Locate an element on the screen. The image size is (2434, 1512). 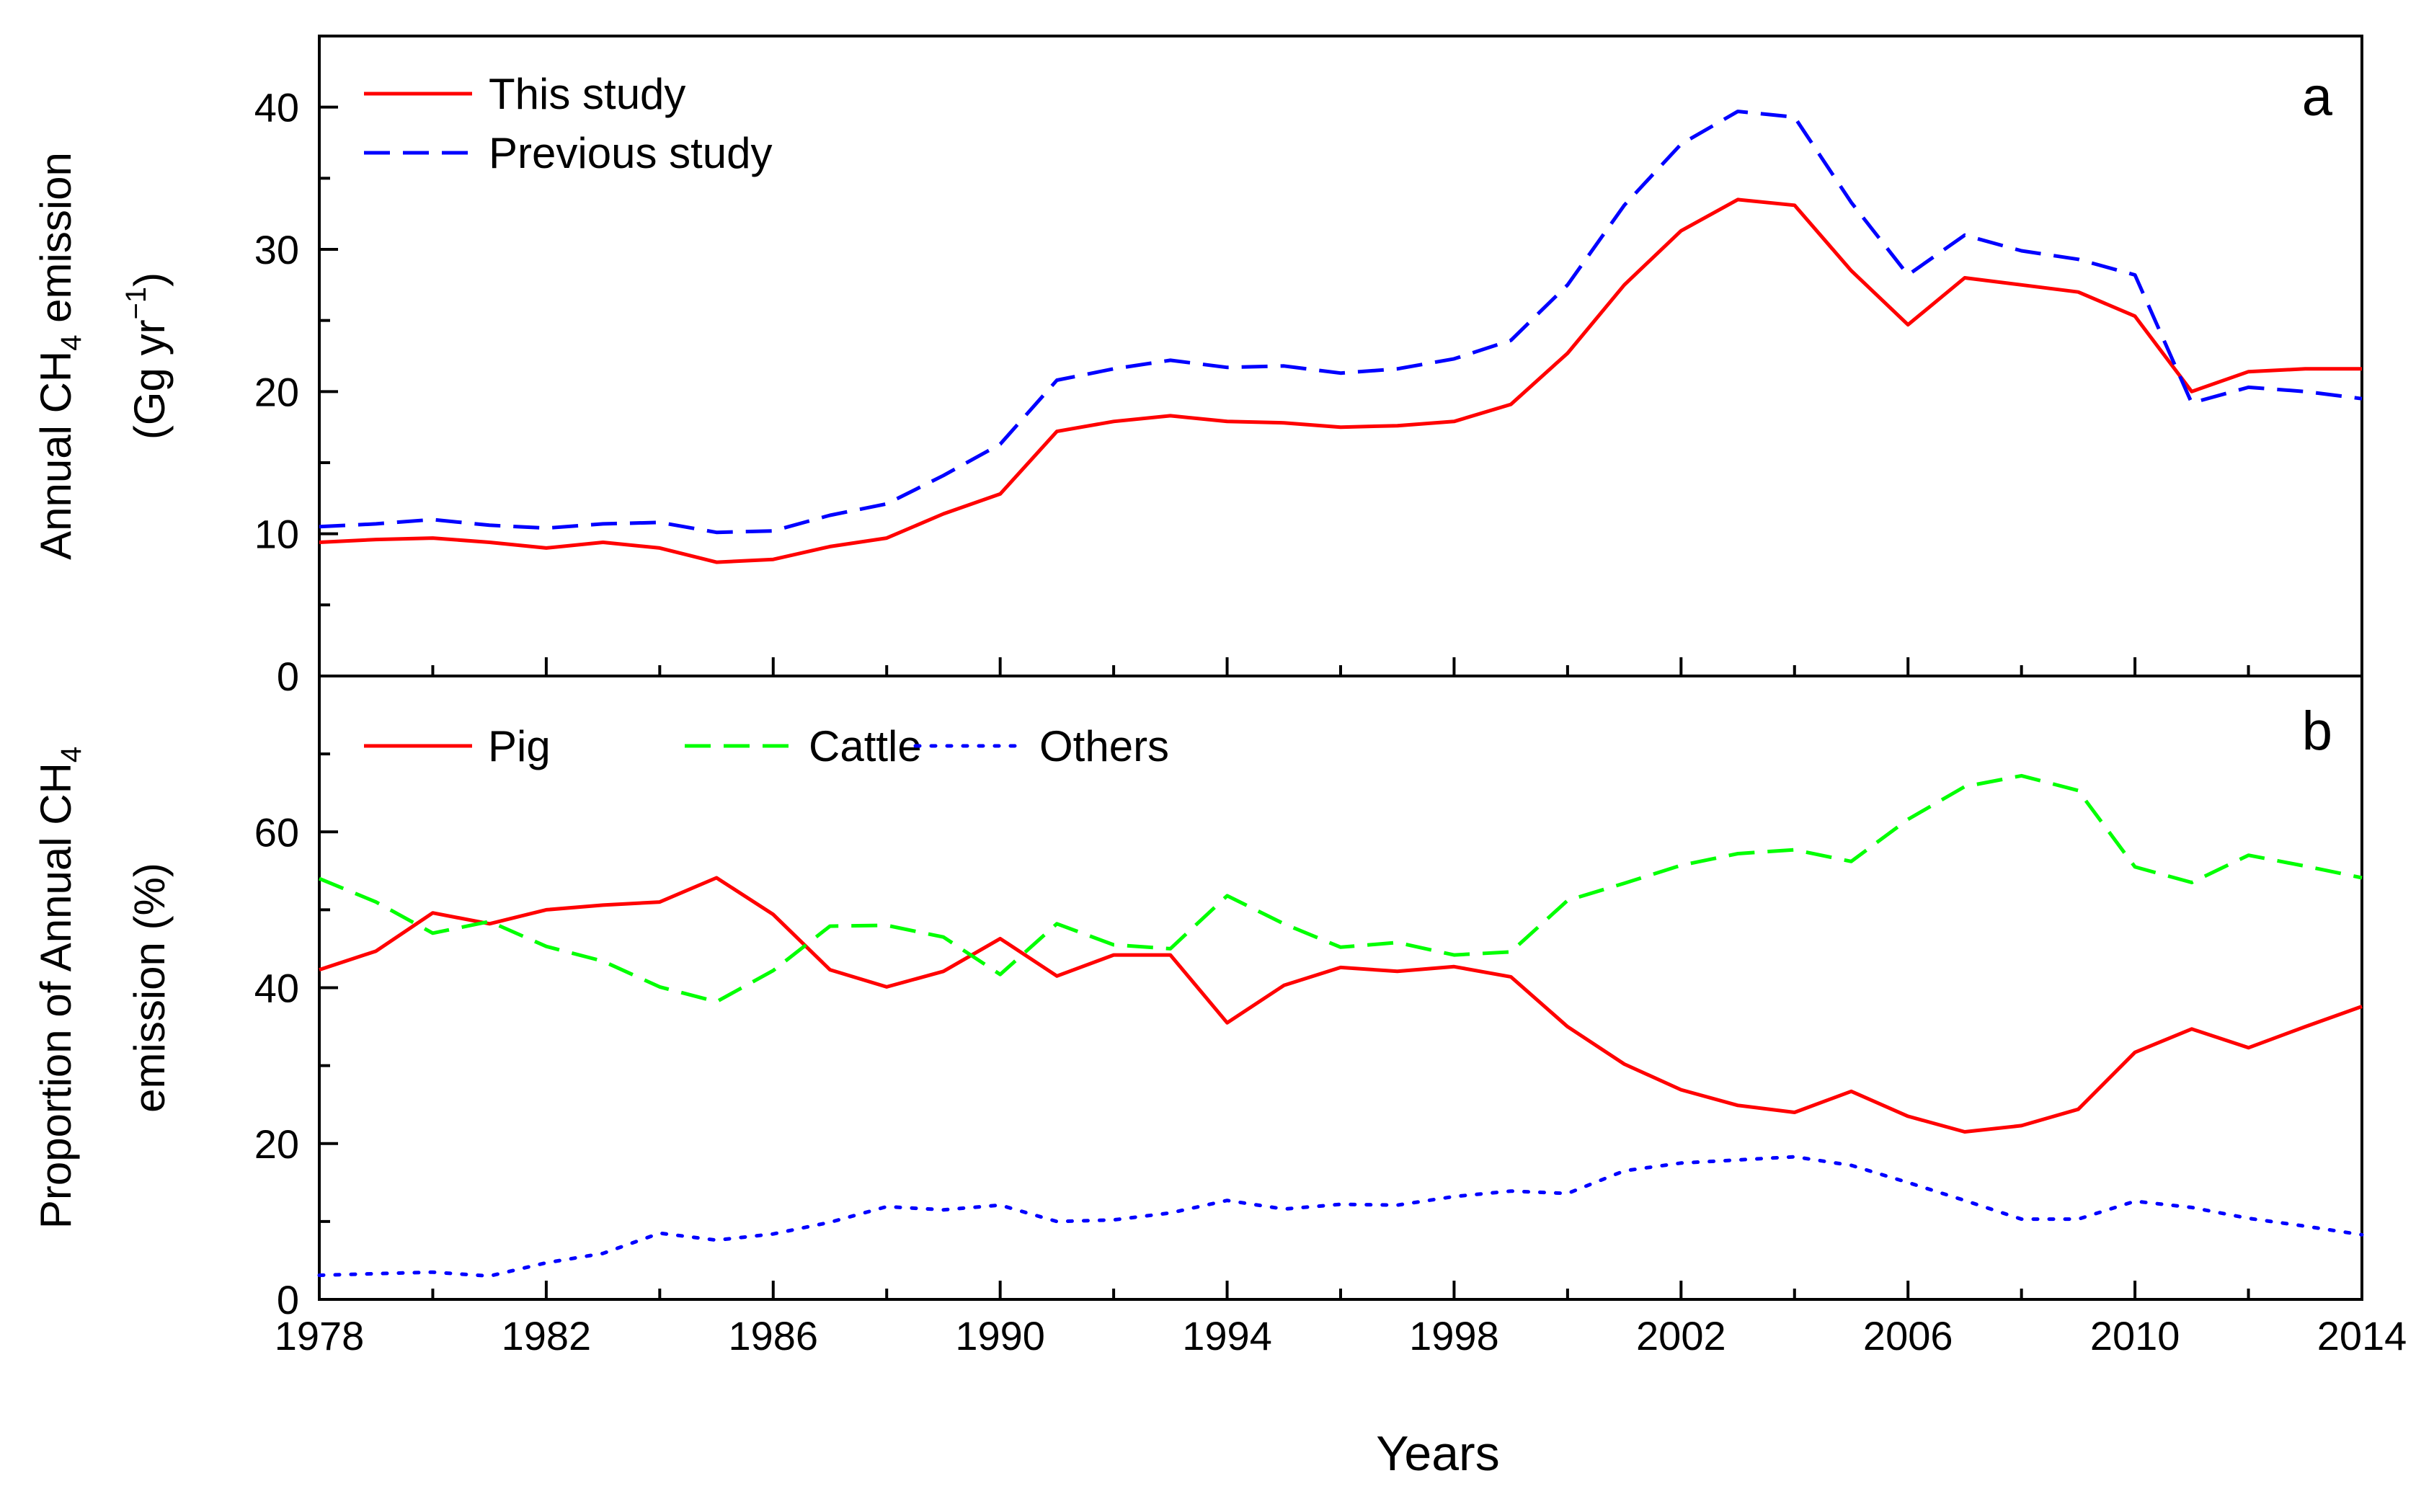
y-tick-label-b: 60 is located at coordinates (276, 832).